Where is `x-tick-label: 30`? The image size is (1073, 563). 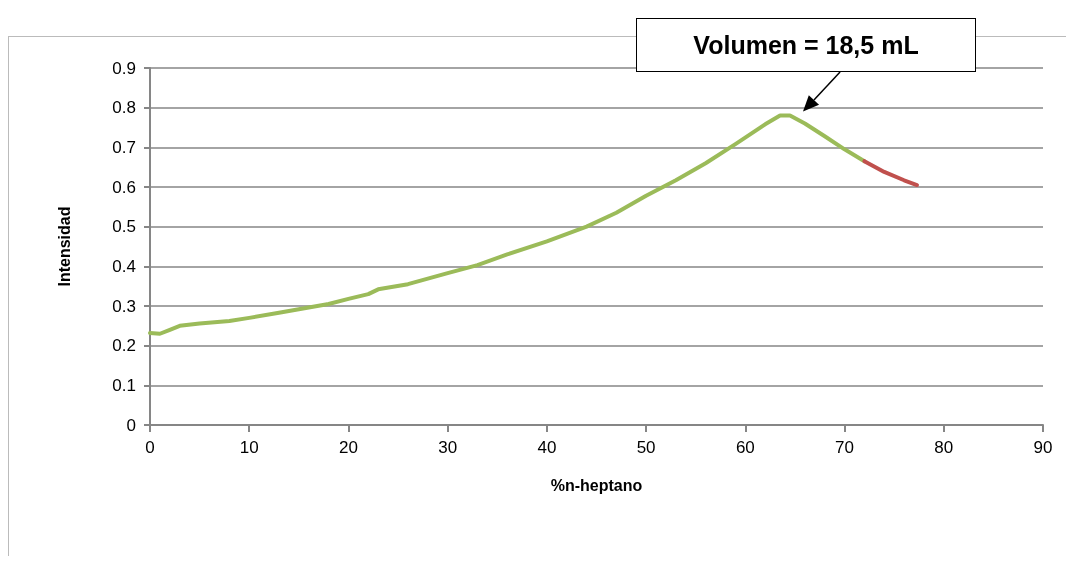
x-tick-label: 30 is located at coordinates (448, 447).